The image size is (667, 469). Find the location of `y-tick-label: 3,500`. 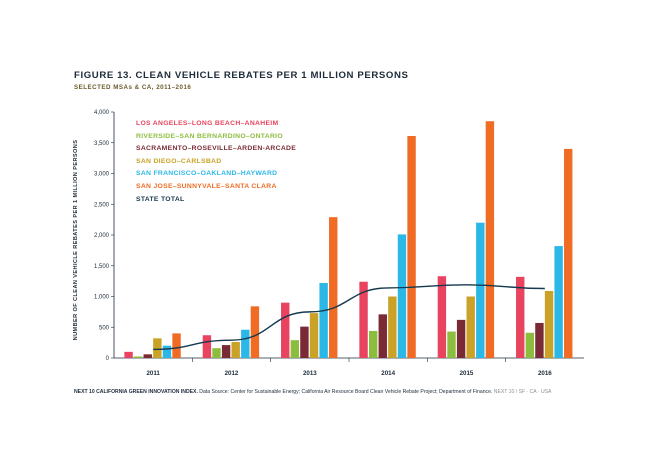

y-tick-label: 3,500 is located at coordinates (102, 144).